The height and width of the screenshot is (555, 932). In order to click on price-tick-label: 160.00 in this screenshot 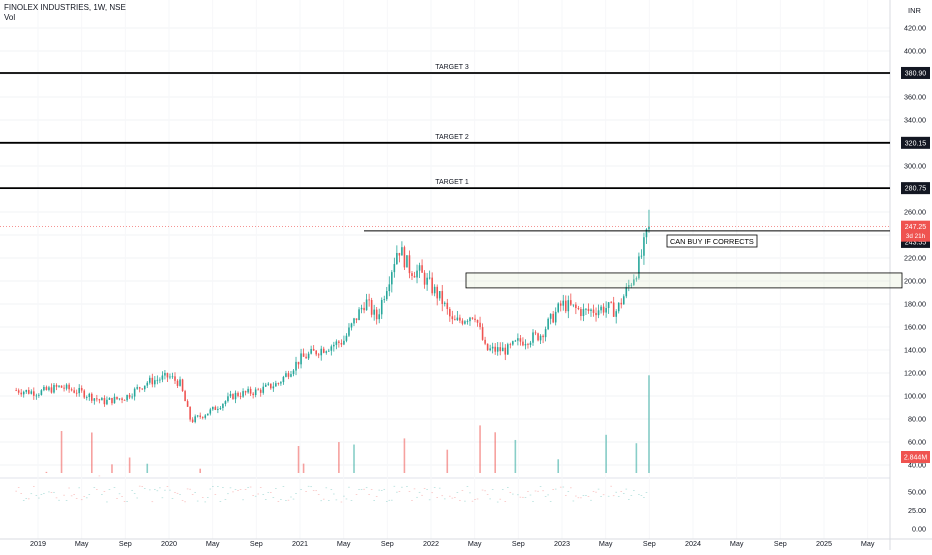, I will do `click(915, 327)`.